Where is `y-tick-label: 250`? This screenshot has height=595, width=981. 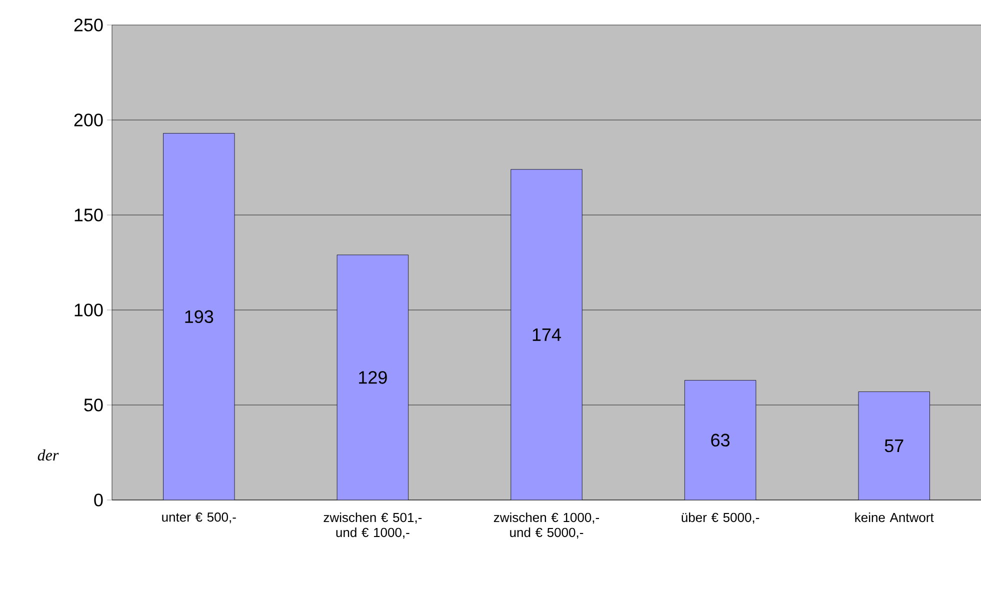
y-tick-label: 250 is located at coordinates (88, 25).